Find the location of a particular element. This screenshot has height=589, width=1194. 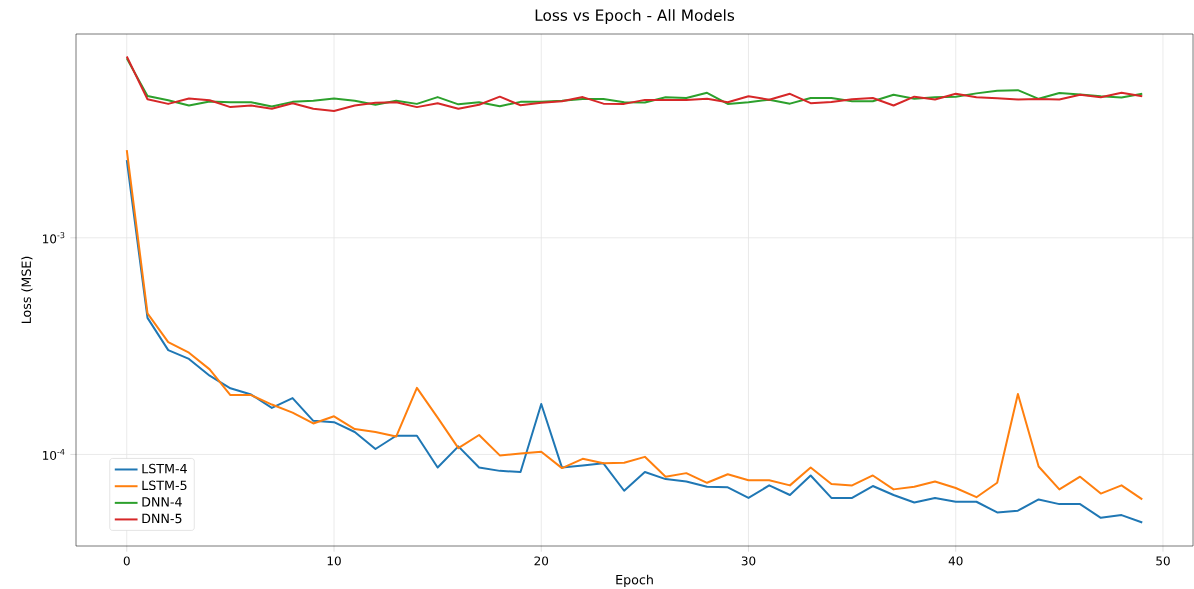

x-tick-label: 0 is located at coordinates (126, 561).